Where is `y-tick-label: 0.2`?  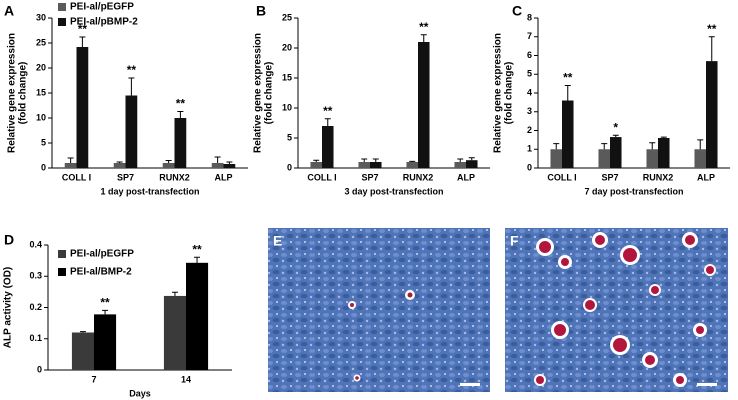
y-tick-label: 0.2 is located at coordinates (35, 307).